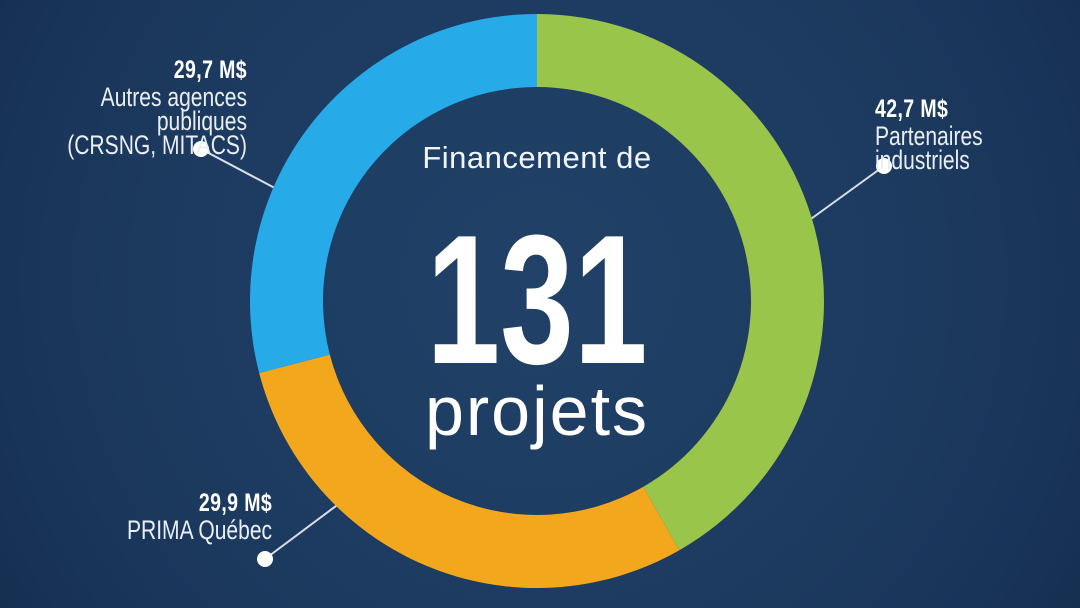  I want to click on callout-partenaires-industriels: 42,7 M$ Partenaires industriels, so click(955, 135).